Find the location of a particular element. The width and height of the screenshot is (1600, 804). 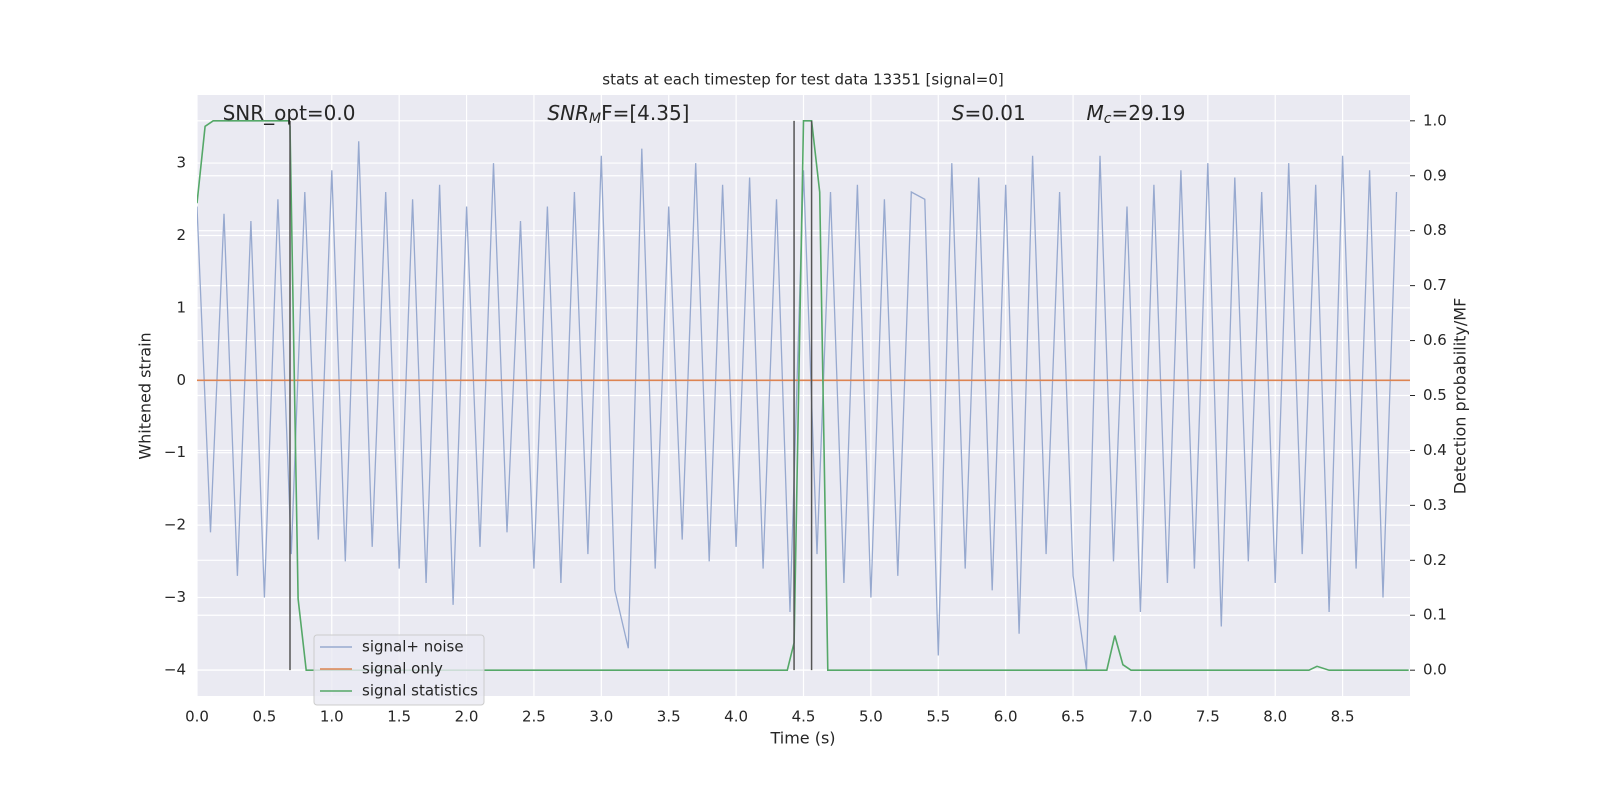

y2-tick-label: 0.8 is located at coordinates (1435, 230).